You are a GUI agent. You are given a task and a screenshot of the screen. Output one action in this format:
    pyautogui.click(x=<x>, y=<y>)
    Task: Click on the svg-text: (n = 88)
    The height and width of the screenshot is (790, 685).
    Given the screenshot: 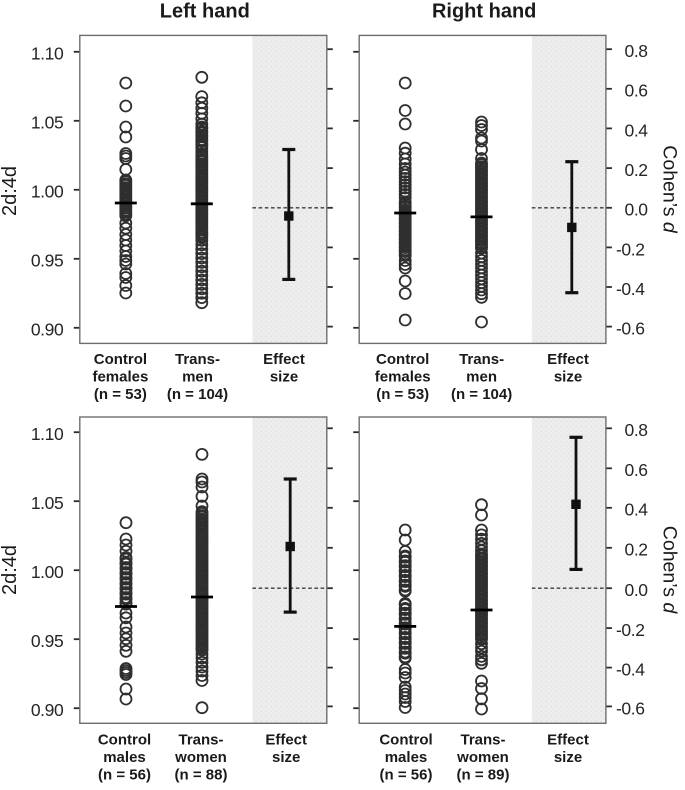 What is the action you would take?
    pyautogui.click(x=201, y=775)
    